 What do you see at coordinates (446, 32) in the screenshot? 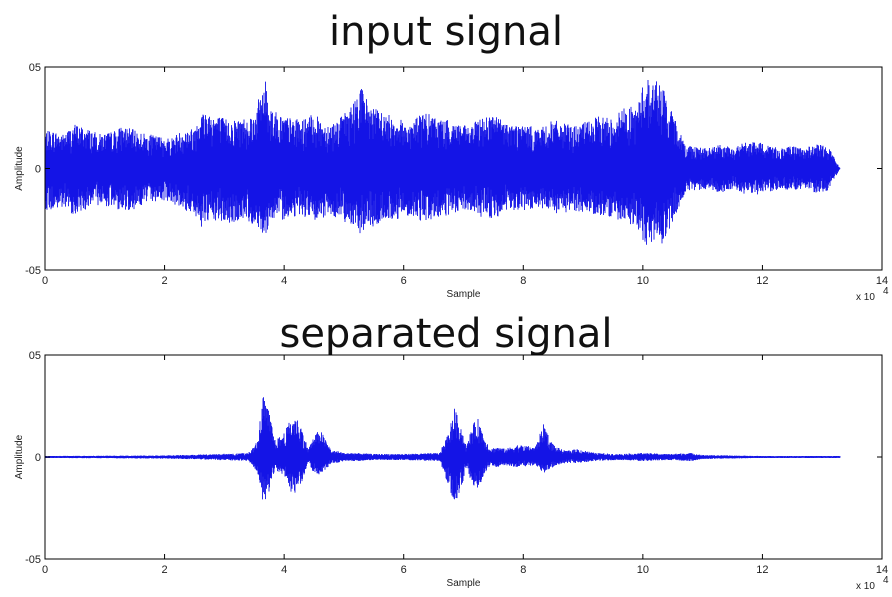
I see `chart-title-input-signal: input signal` at bounding box center [446, 32].